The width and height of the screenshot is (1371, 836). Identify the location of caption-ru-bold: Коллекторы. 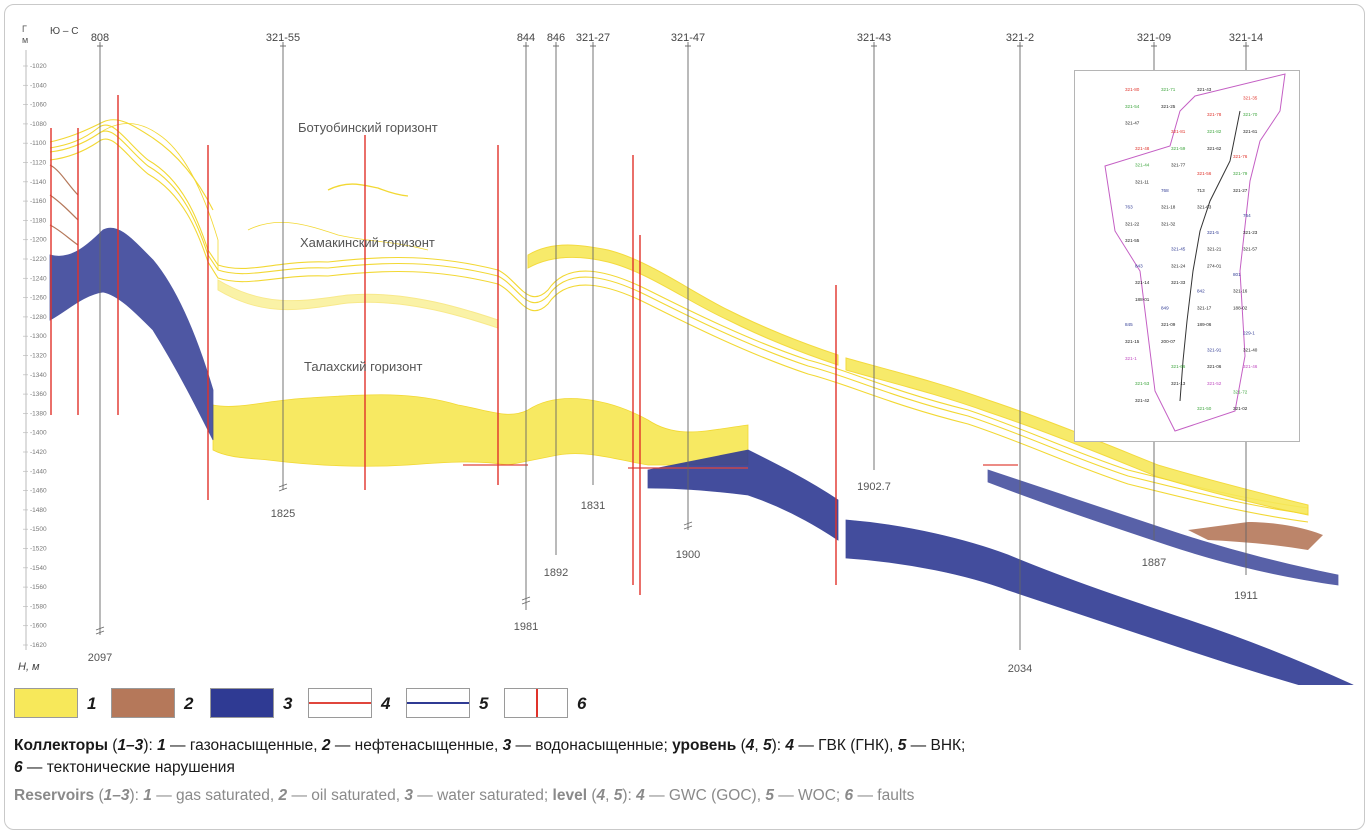
(61, 745).